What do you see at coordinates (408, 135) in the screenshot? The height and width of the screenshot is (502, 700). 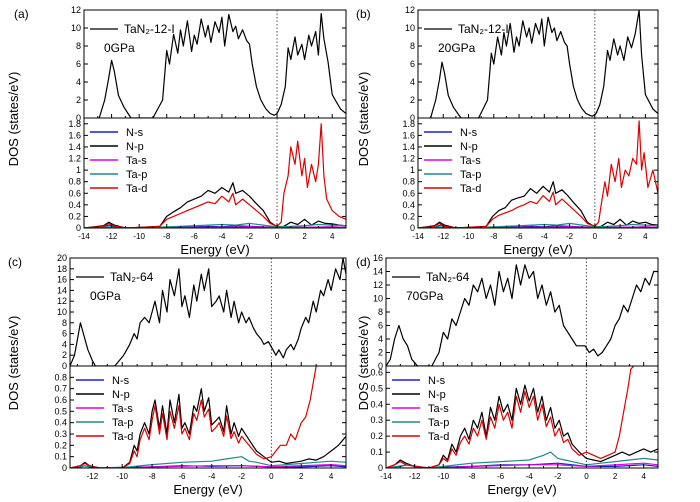 I see `y-tick-label: 1.6` at bounding box center [408, 135].